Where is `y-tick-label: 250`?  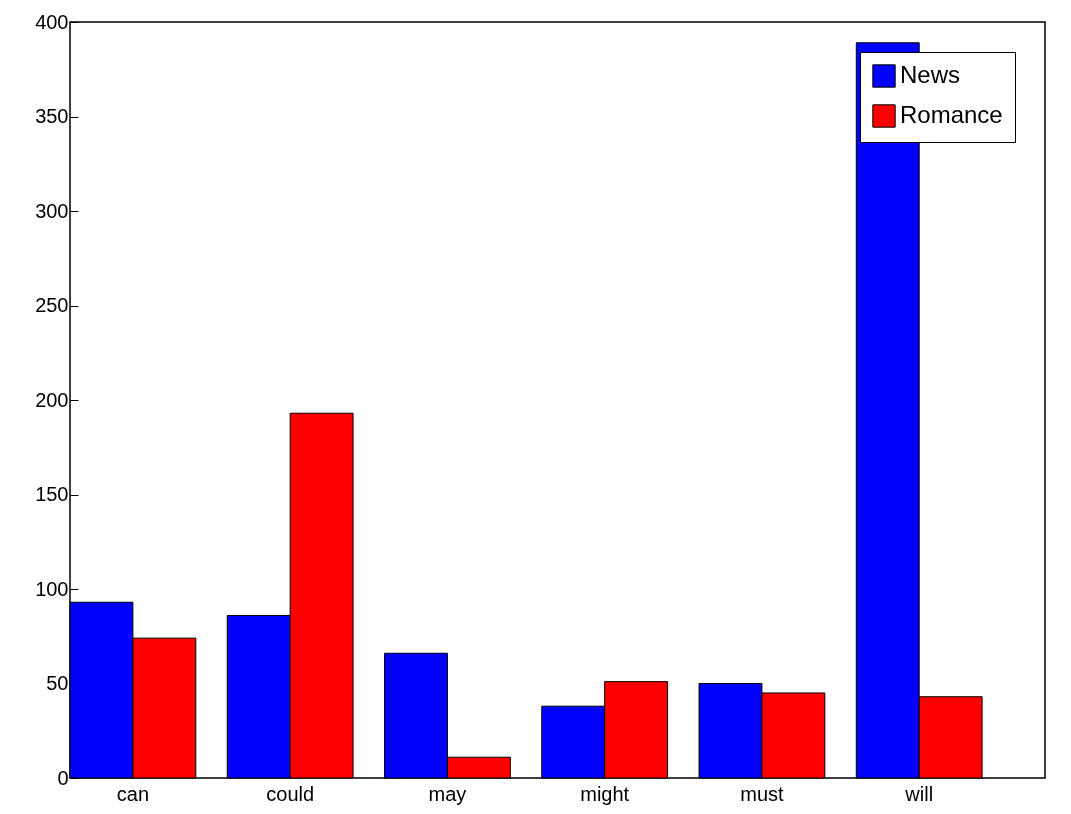 y-tick-label: 250 is located at coordinates (52, 305).